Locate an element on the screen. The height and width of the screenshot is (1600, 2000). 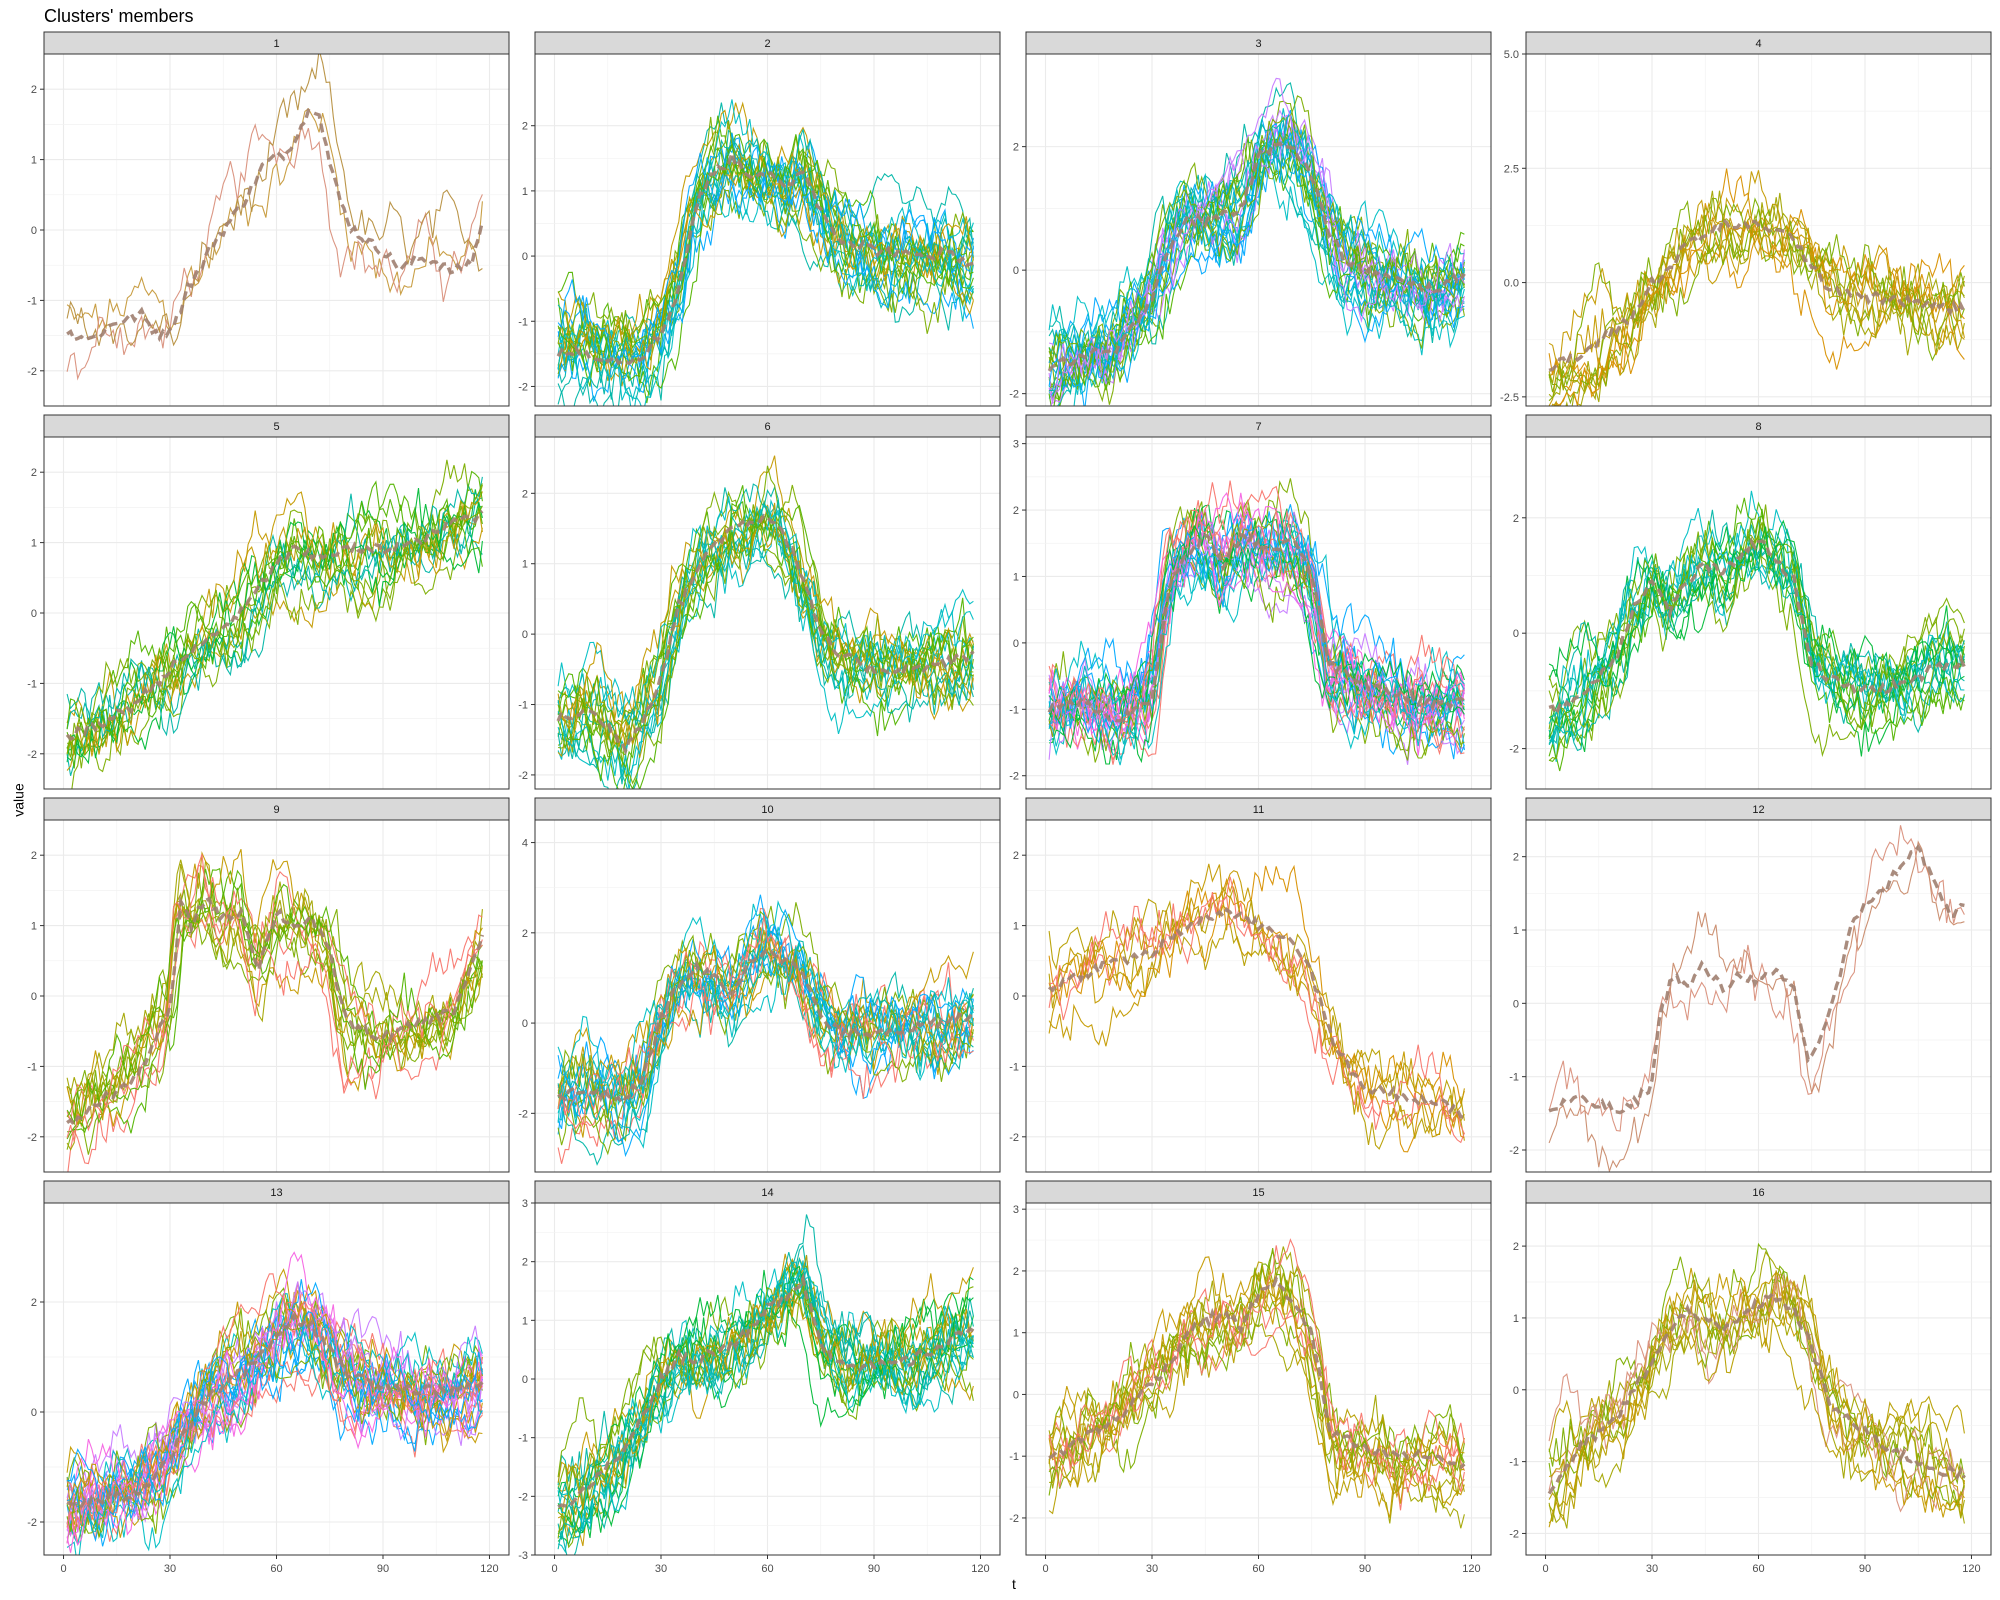
facet-strip-label: 14 is located at coordinates (767, 1193).